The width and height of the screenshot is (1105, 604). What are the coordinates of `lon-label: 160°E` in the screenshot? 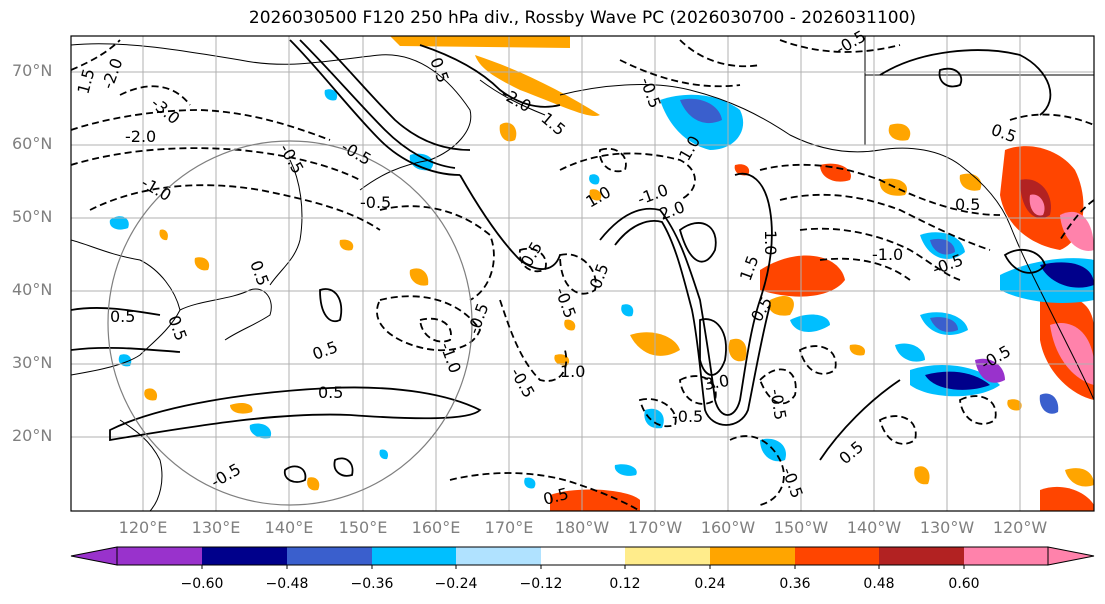 It's located at (436, 527).